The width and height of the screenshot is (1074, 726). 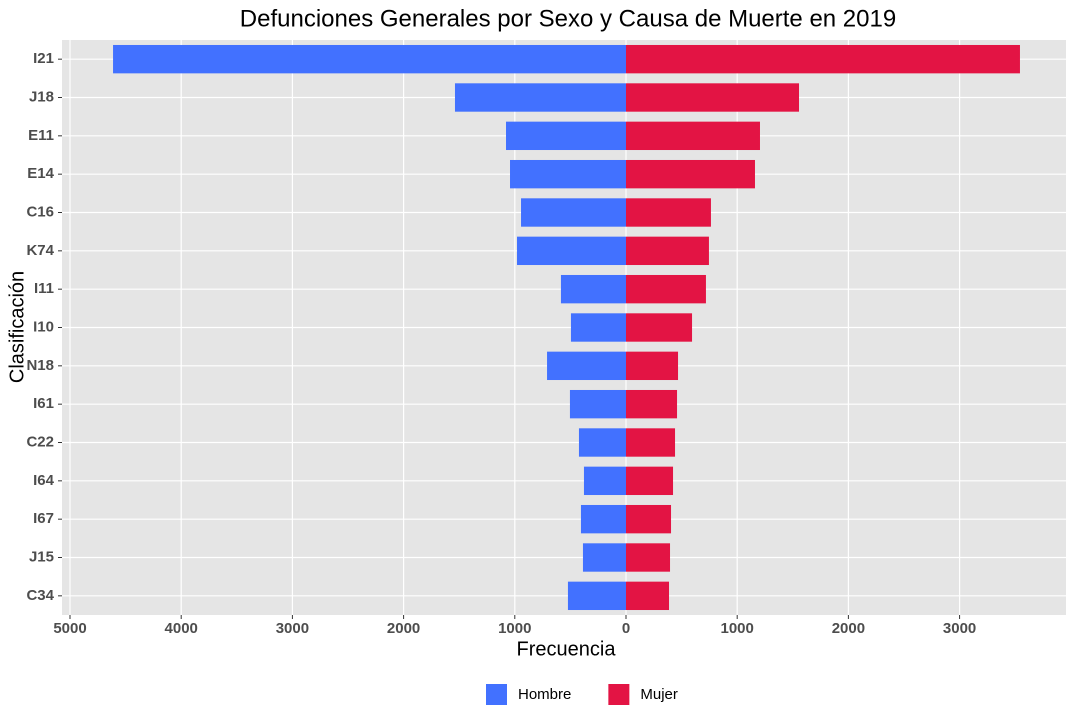 I want to click on x-axis-title: Frecuencia, so click(x=567, y=649).